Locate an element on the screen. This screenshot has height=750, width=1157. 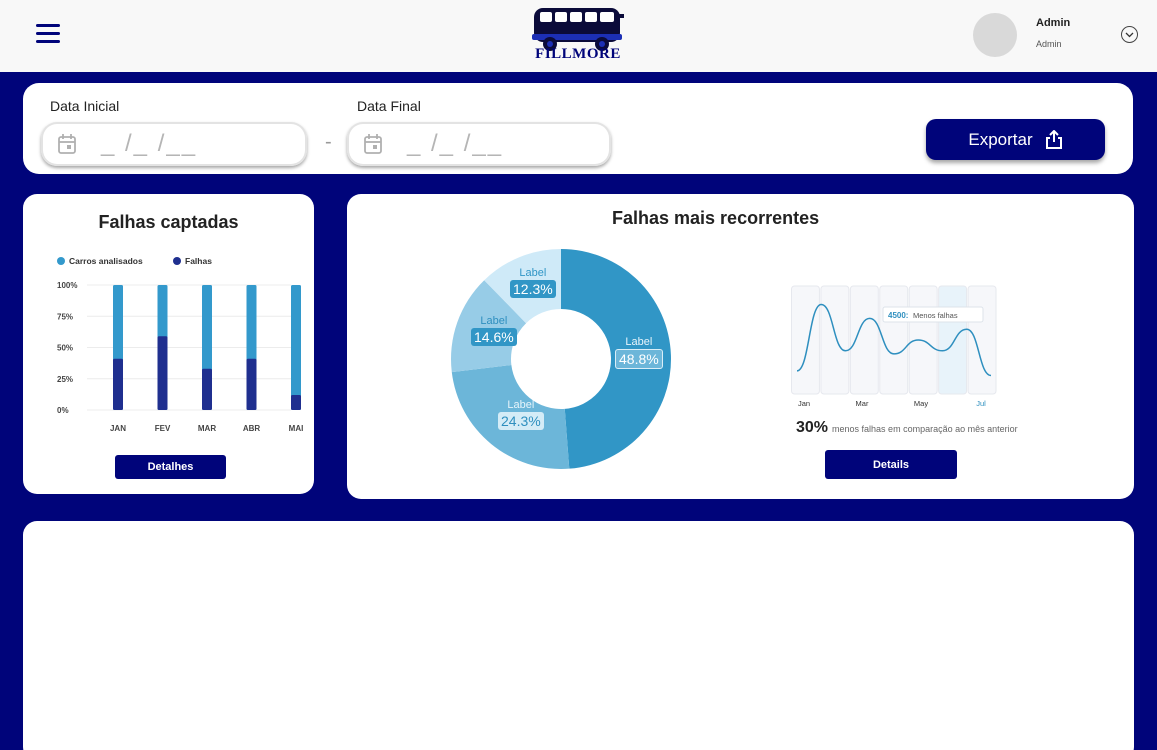
y-tick-label: 25% is located at coordinates (65, 379).